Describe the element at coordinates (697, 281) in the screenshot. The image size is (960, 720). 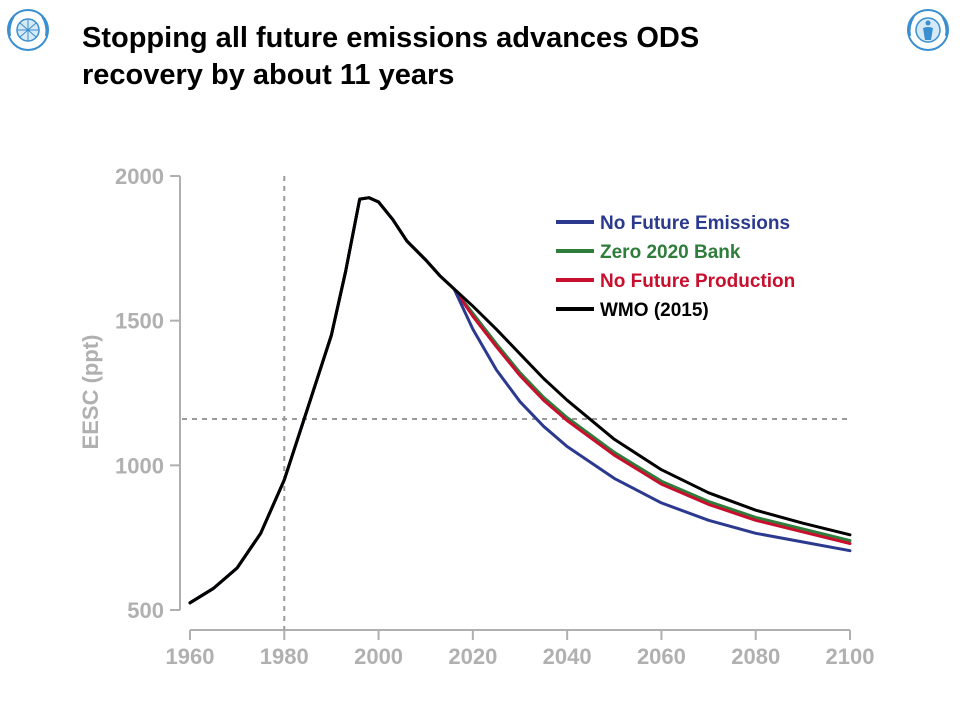
I see `legend-label: No Future Production` at that location.